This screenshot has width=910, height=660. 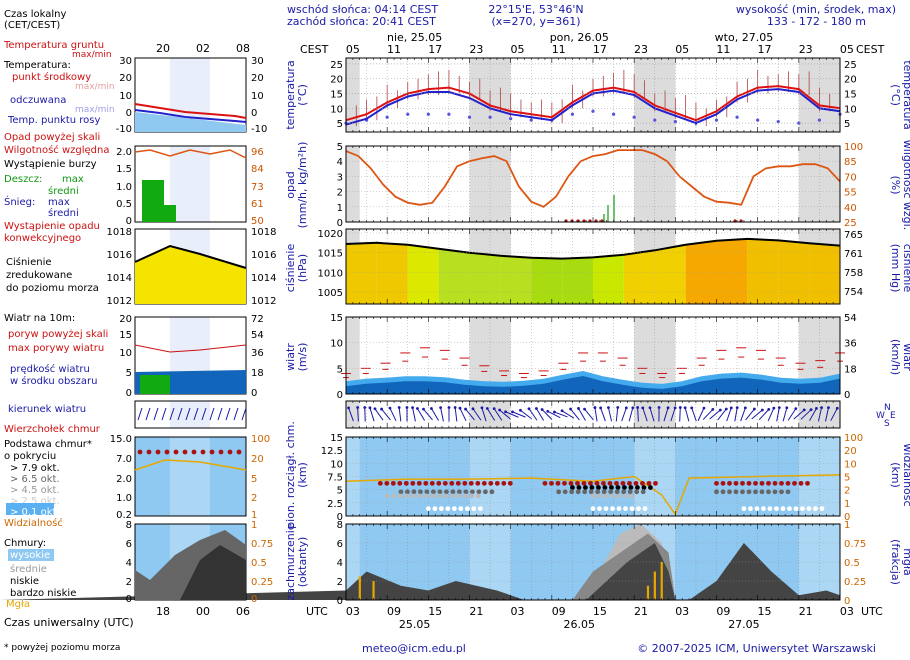 I want to click on compass-n: N, so click(x=887, y=408).